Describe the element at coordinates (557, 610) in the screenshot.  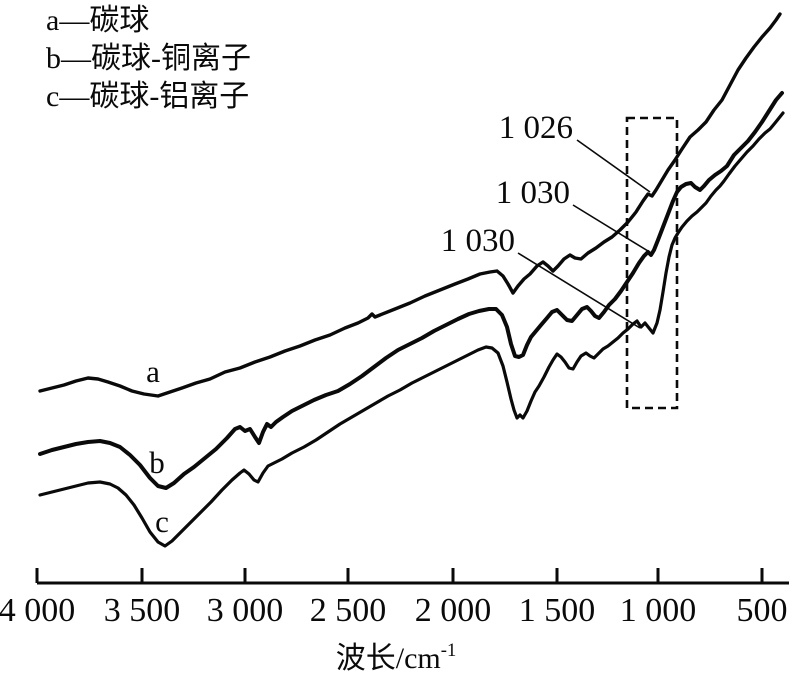
I see `x-axis-tick-label-1500: 1 500` at that location.